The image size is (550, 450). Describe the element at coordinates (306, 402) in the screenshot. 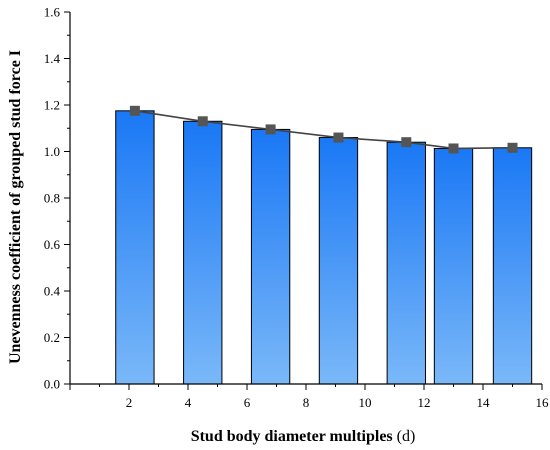

I see `x-tick-label: 8` at that location.